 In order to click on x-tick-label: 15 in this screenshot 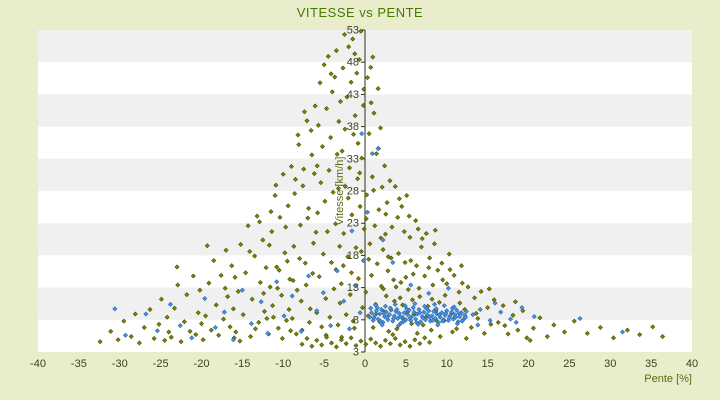, I will do `click(488, 364)`.